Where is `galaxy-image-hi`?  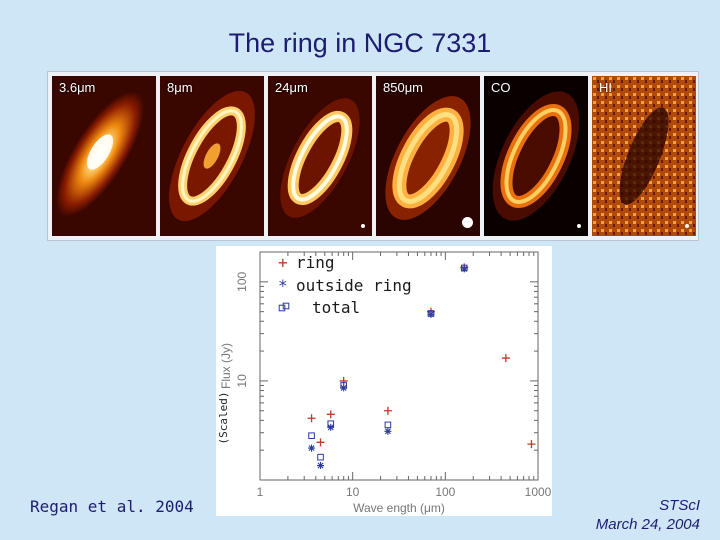
galaxy-image-hi is located at coordinates (644, 156).